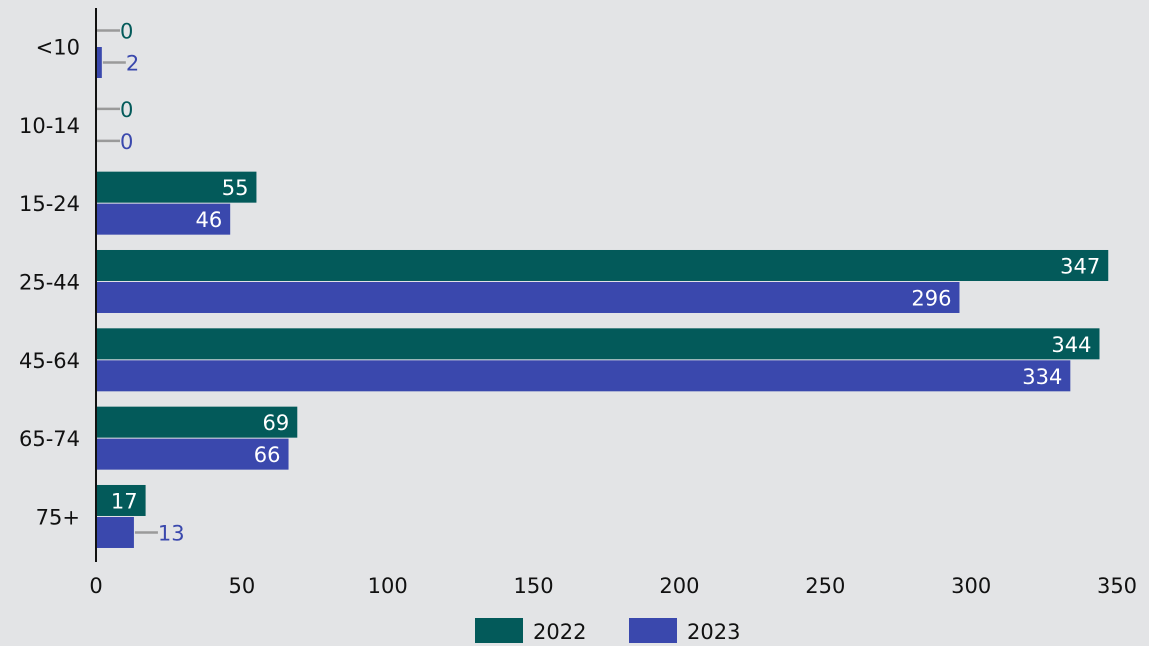 The image size is (1149, 646). I want to click on x-tick-label: 100, so click(388, 586).